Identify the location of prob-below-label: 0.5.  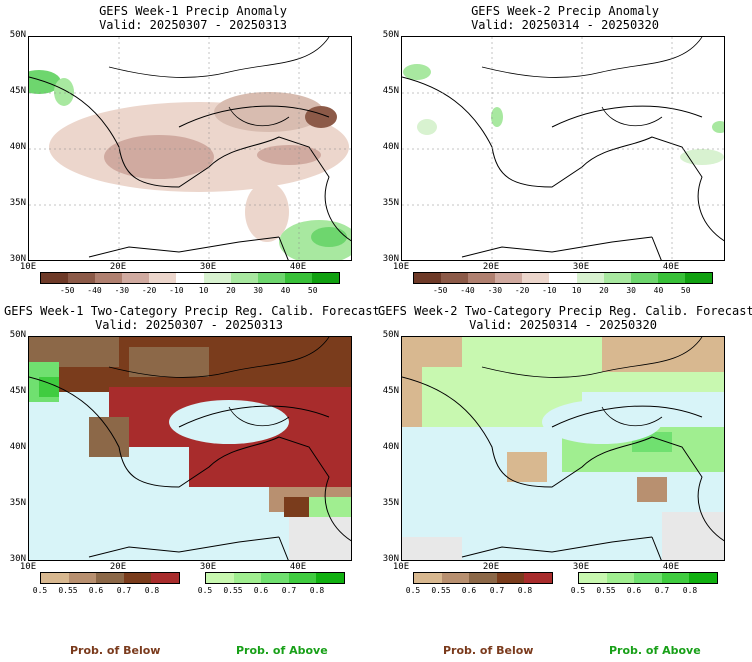
(413, 590).